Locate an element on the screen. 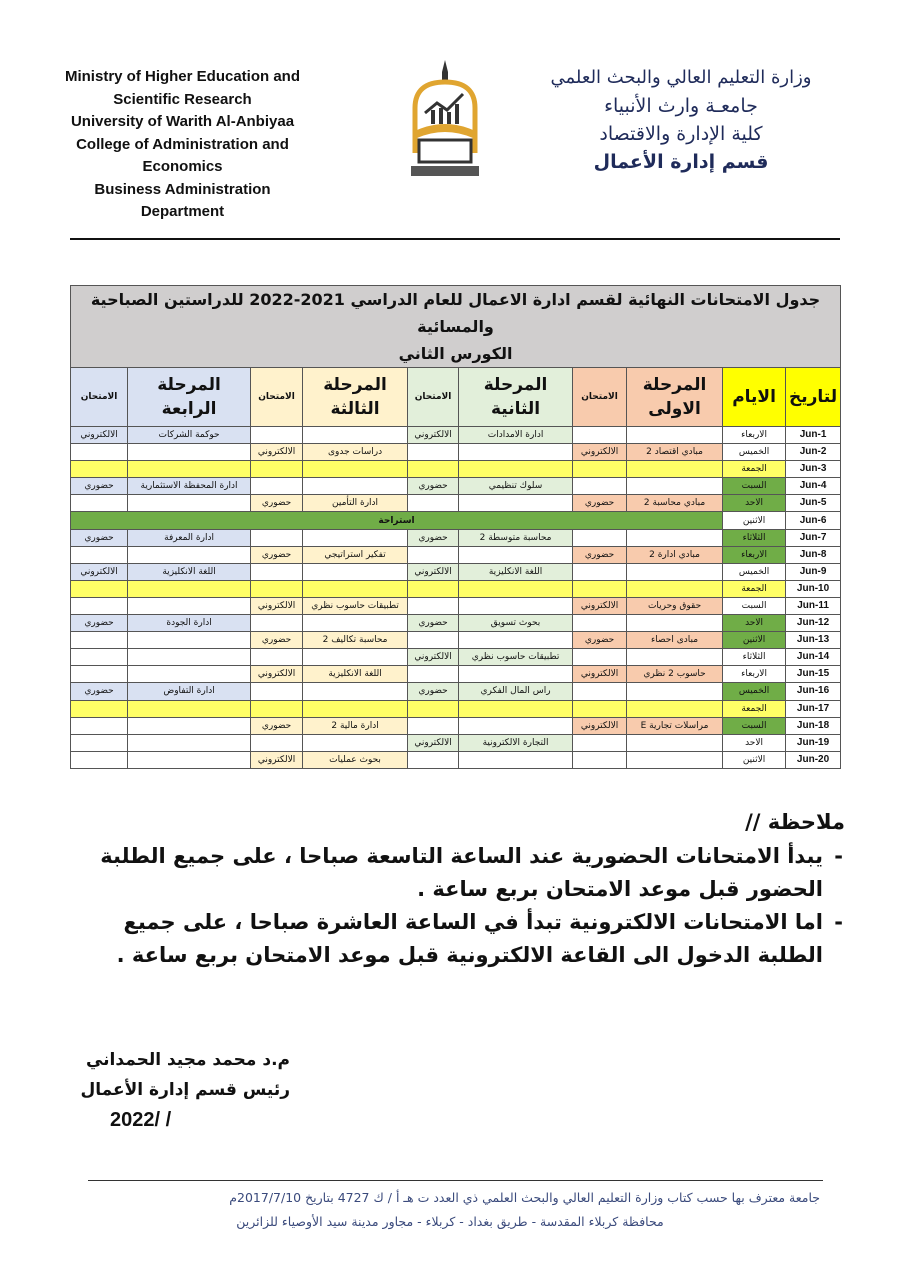 The image size is (903, 1280). stage3-subject: ادارة التأمين is located at coordinates (355, 503).